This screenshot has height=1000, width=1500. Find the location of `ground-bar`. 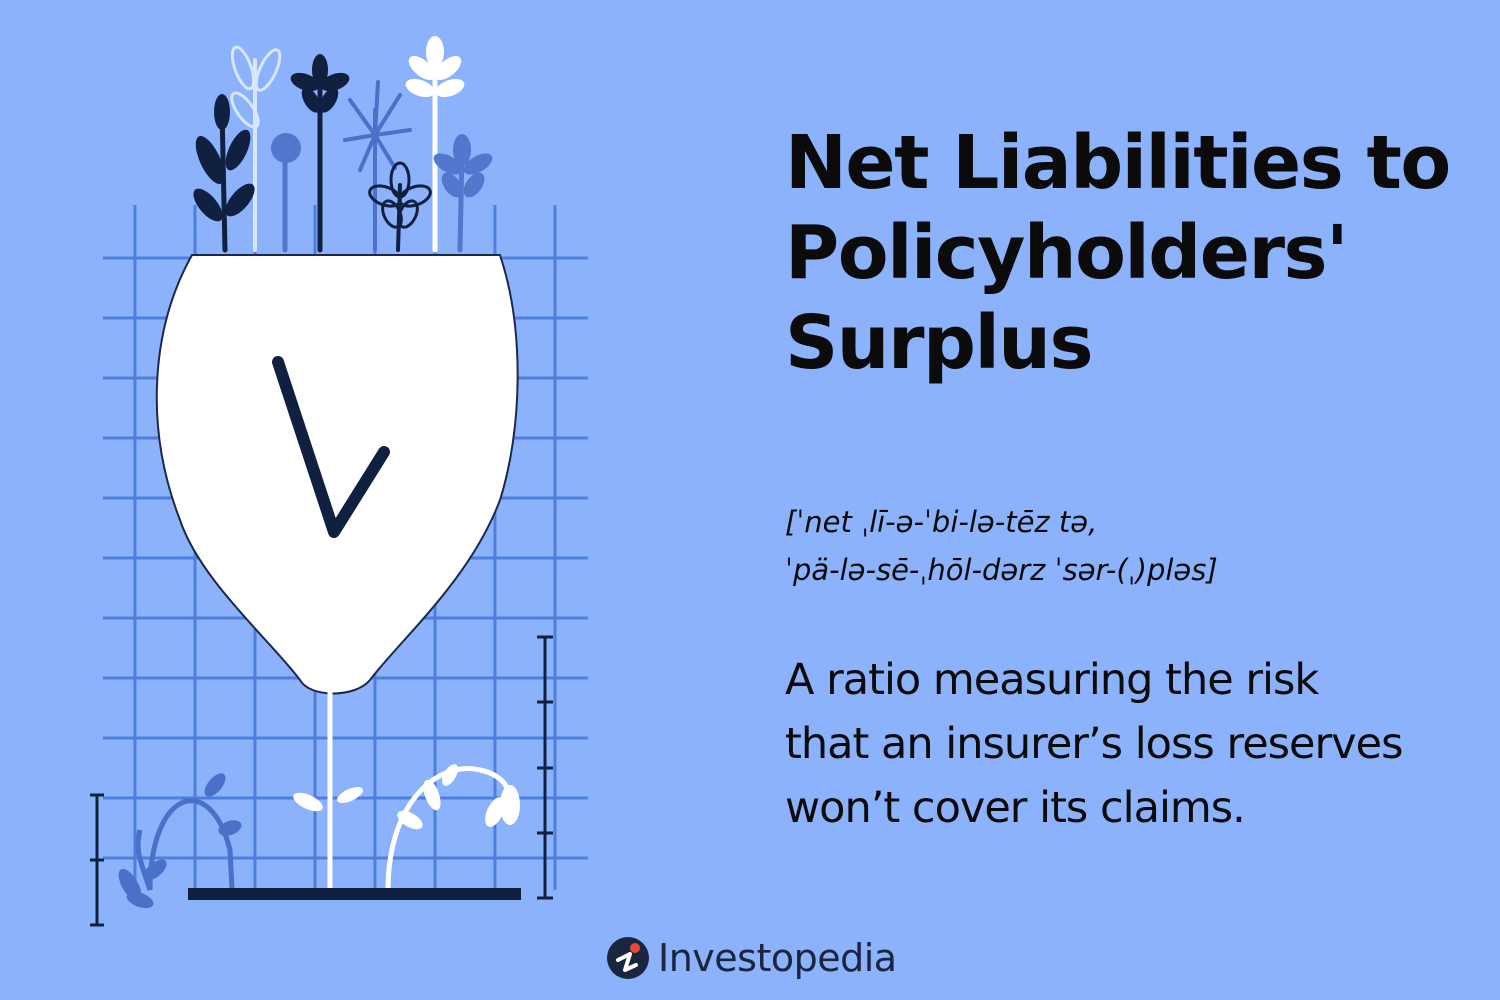

ground-bar is located at coordinates (354, 894).